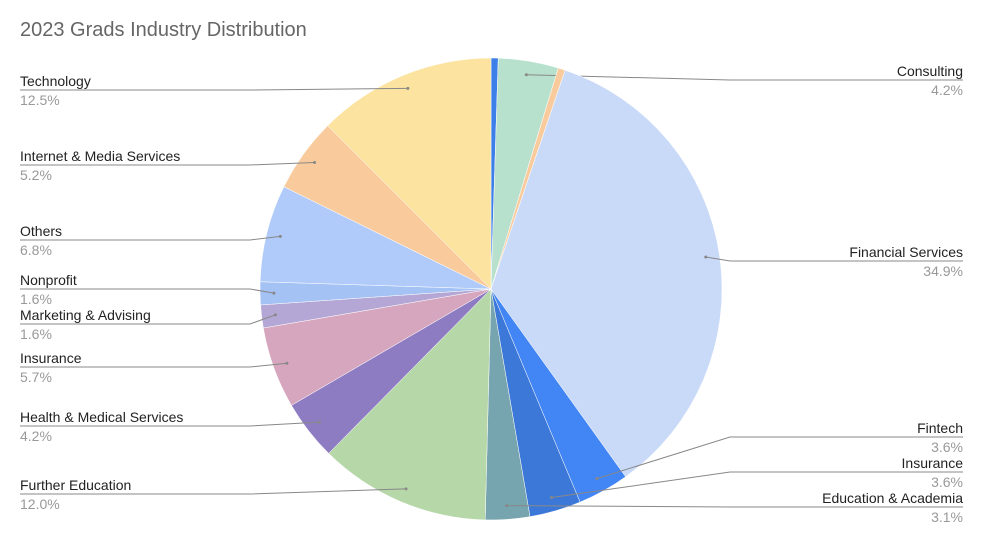 The height and width of the screenshot is (541, 984). Describe the element at coordinates (75, 485) in the screenshot. I see `slice-label: Further Education` at that location.